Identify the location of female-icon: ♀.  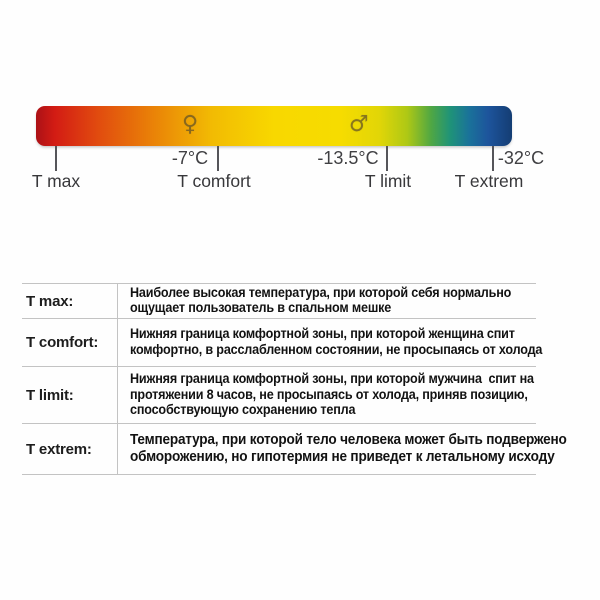
(190, 124).